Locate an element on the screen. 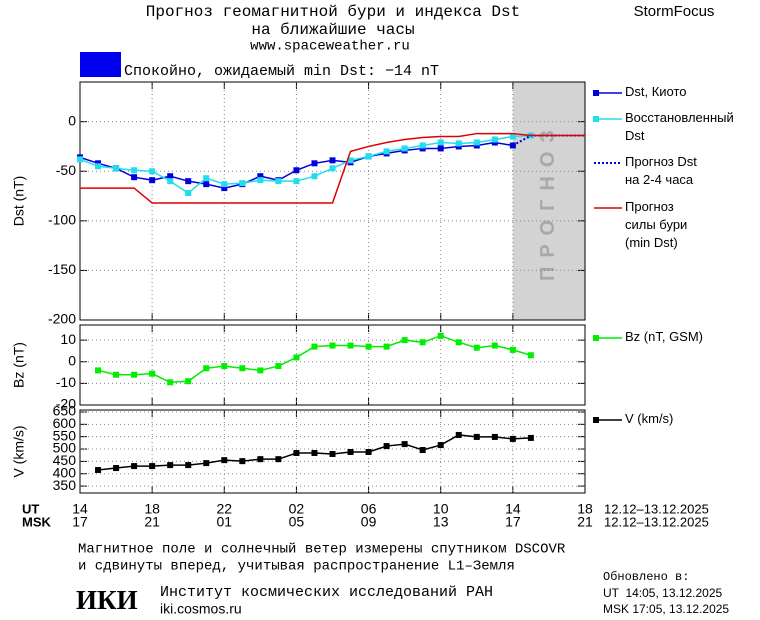  site: www.spaceweather.ru is located at coordinates (330, 47).